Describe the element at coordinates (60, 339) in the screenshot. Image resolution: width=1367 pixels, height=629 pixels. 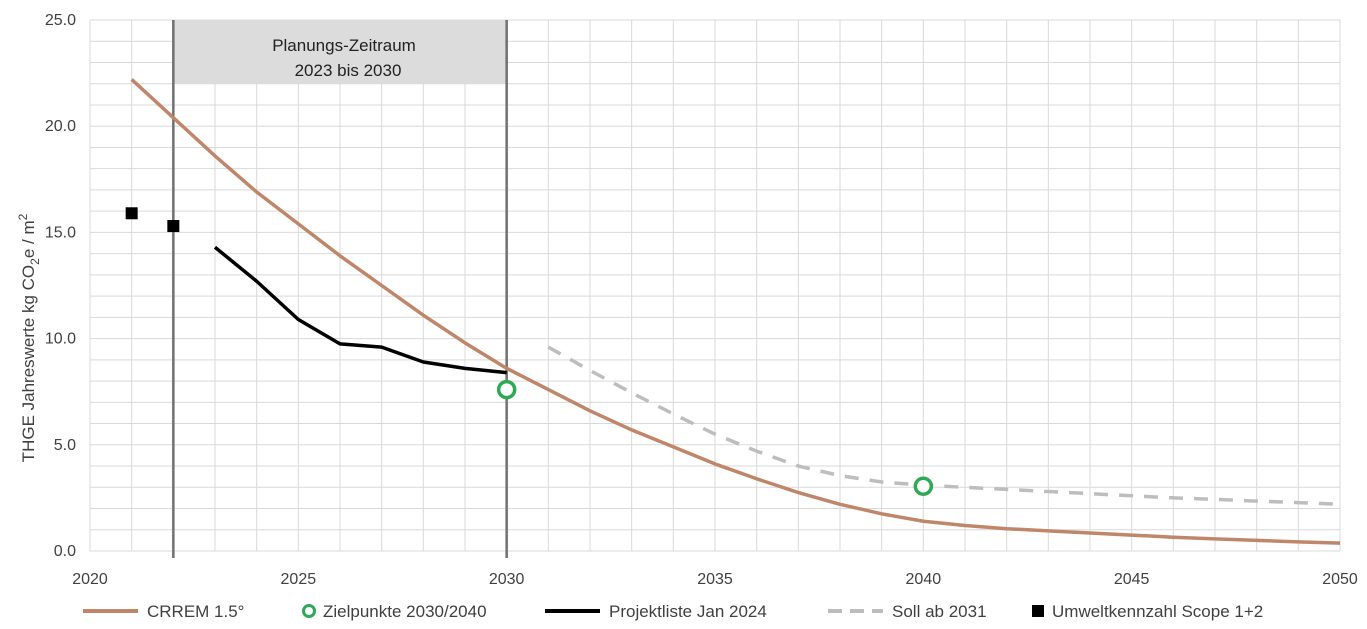
I see `y-tick-label: 10.0` at that location.